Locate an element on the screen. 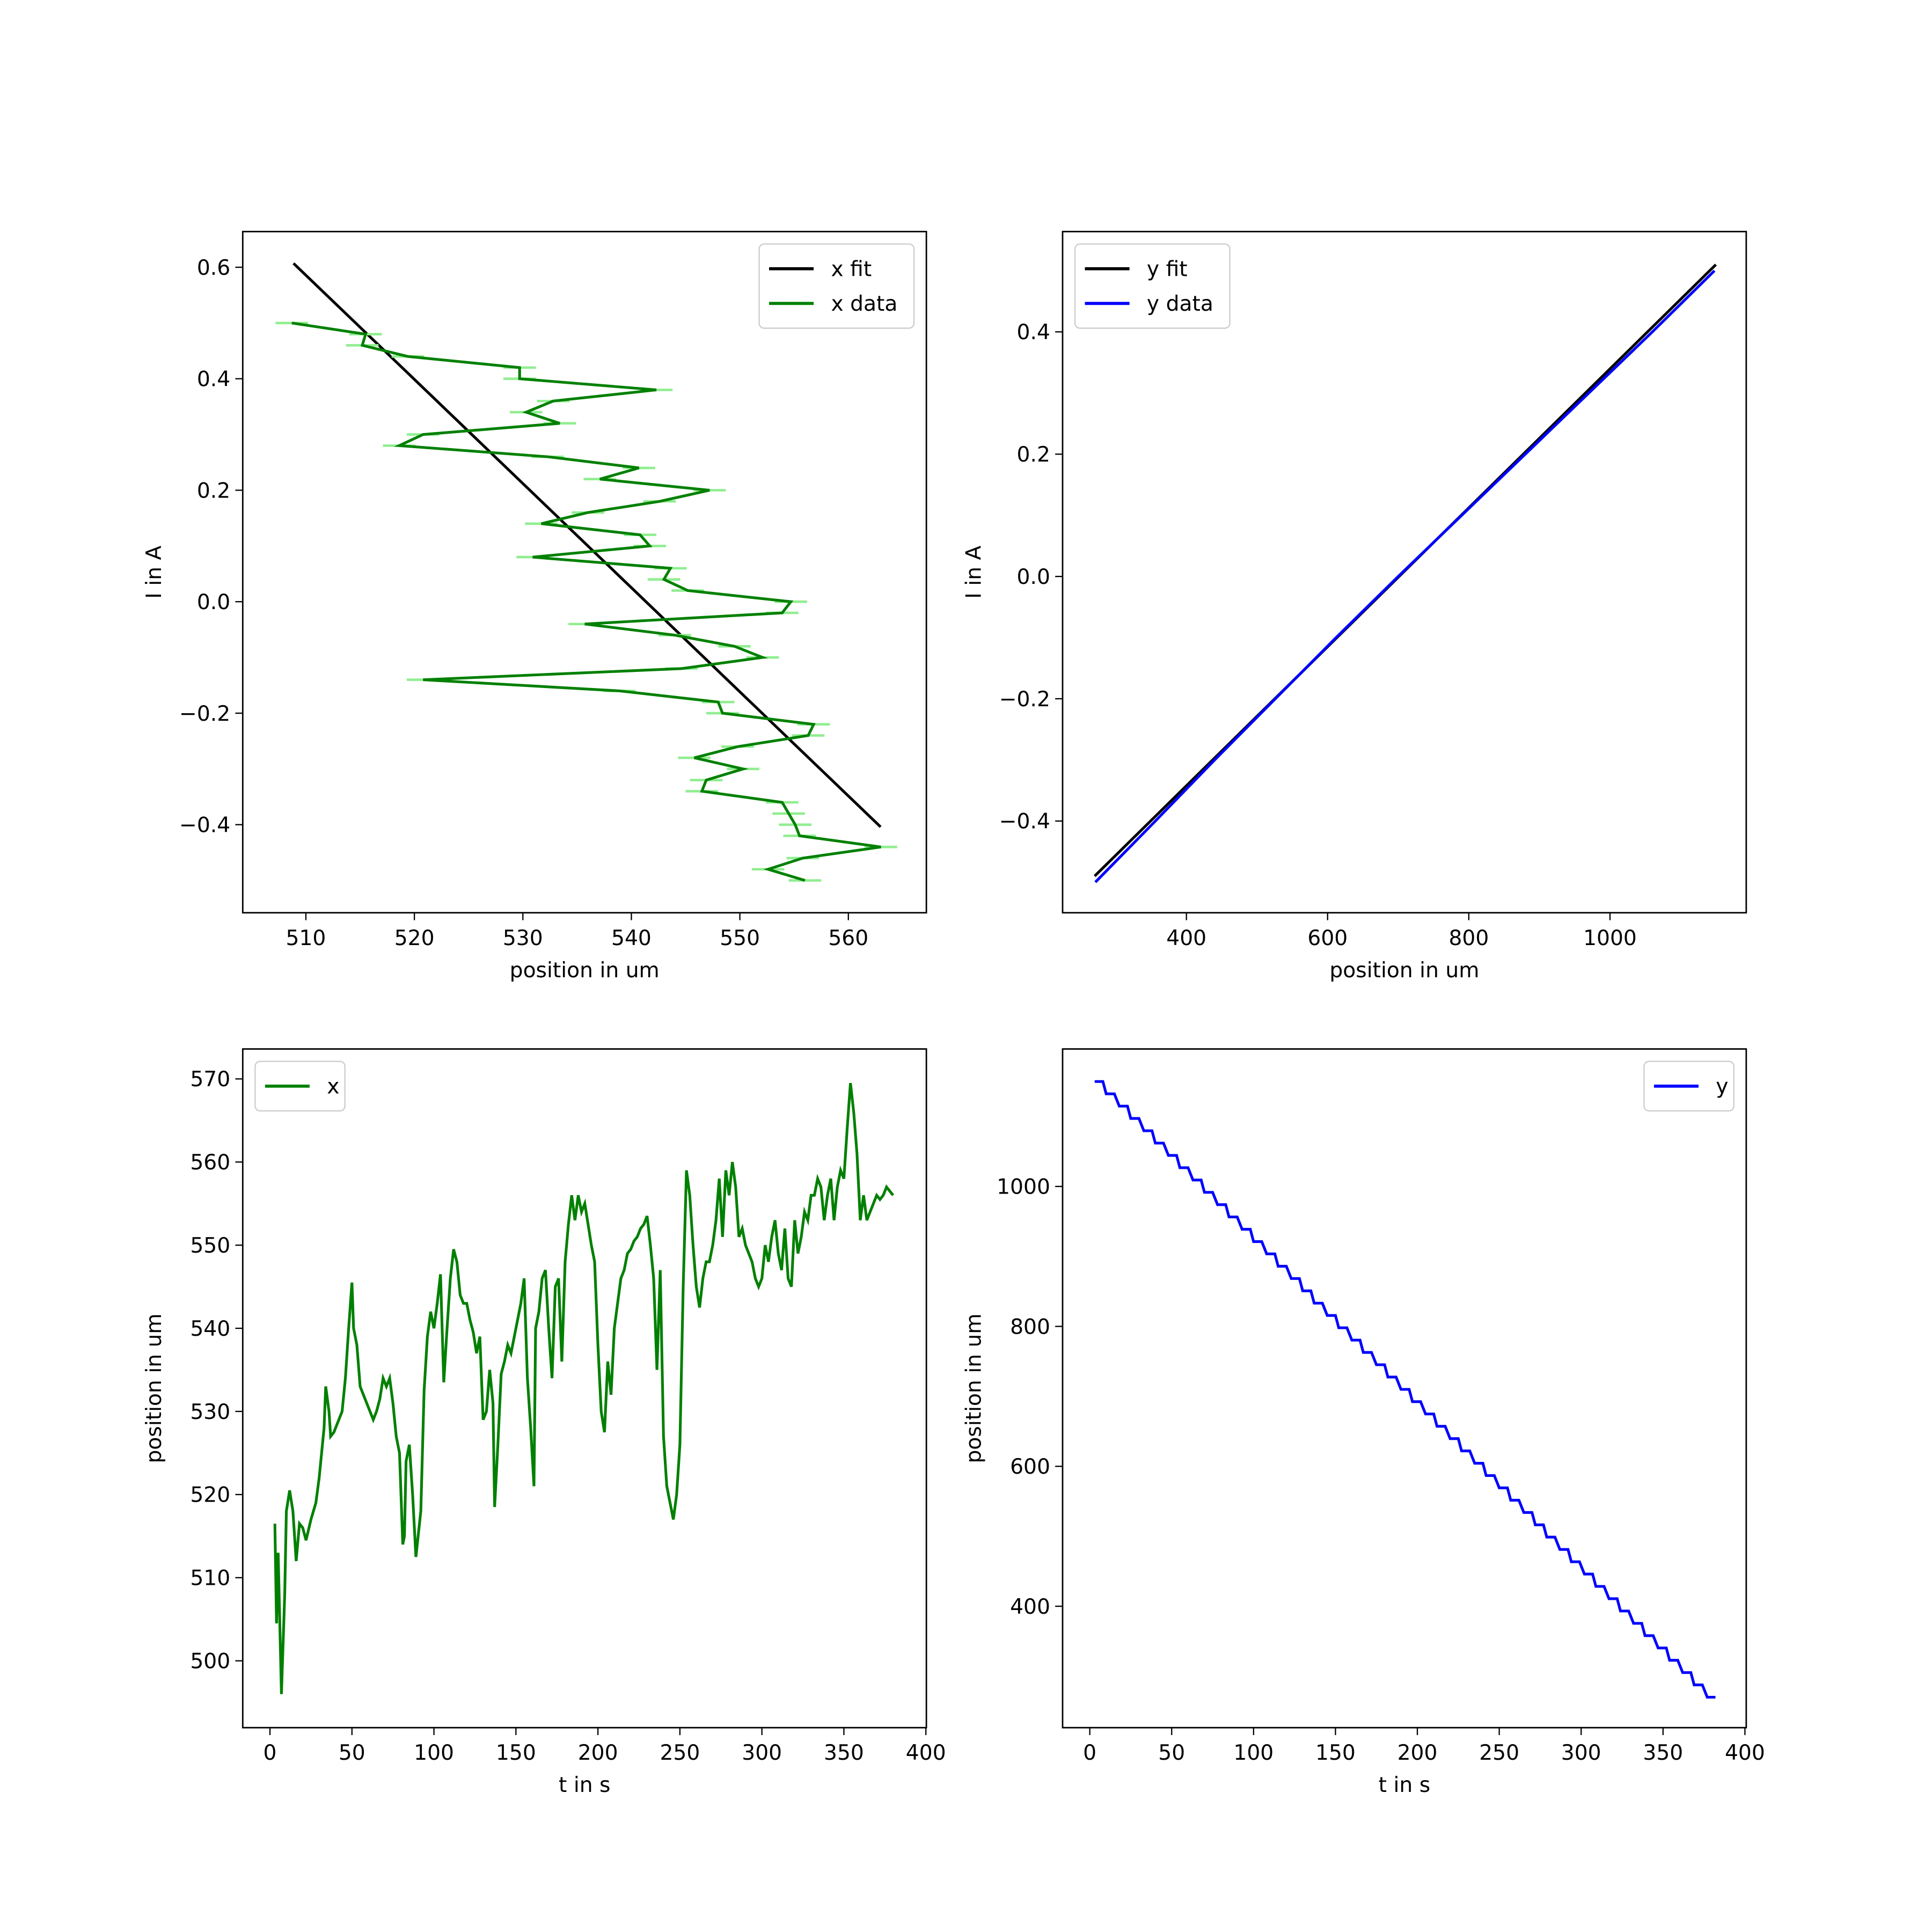 This screenshot has height=1932, width=1932. legend: y fit y data is located at coordinates (1152, 286).